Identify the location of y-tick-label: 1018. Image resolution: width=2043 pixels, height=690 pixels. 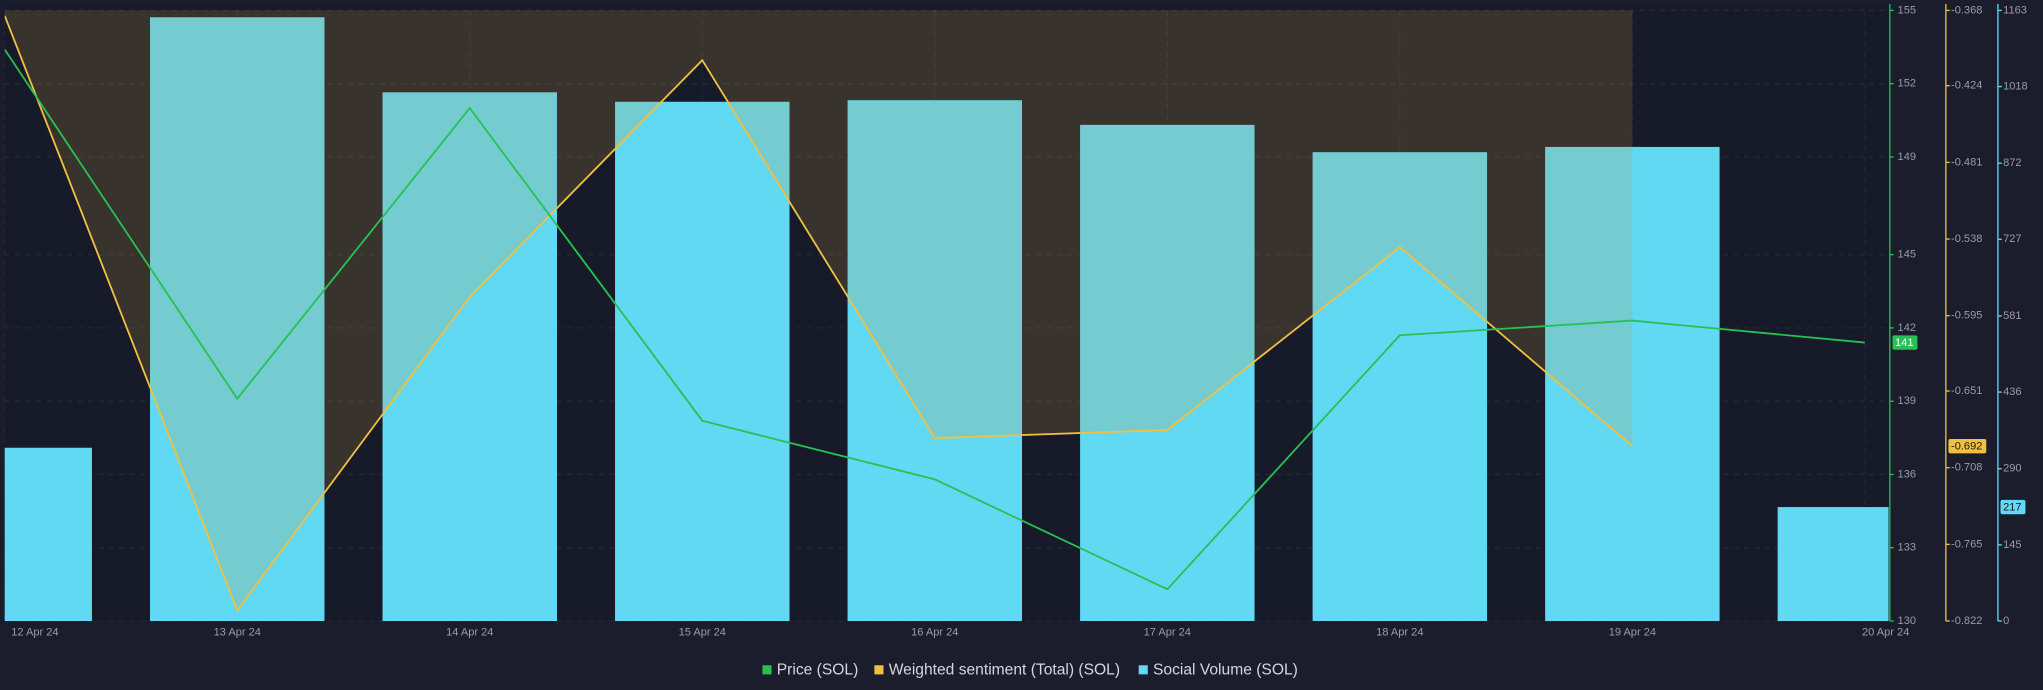
(2015, 86).